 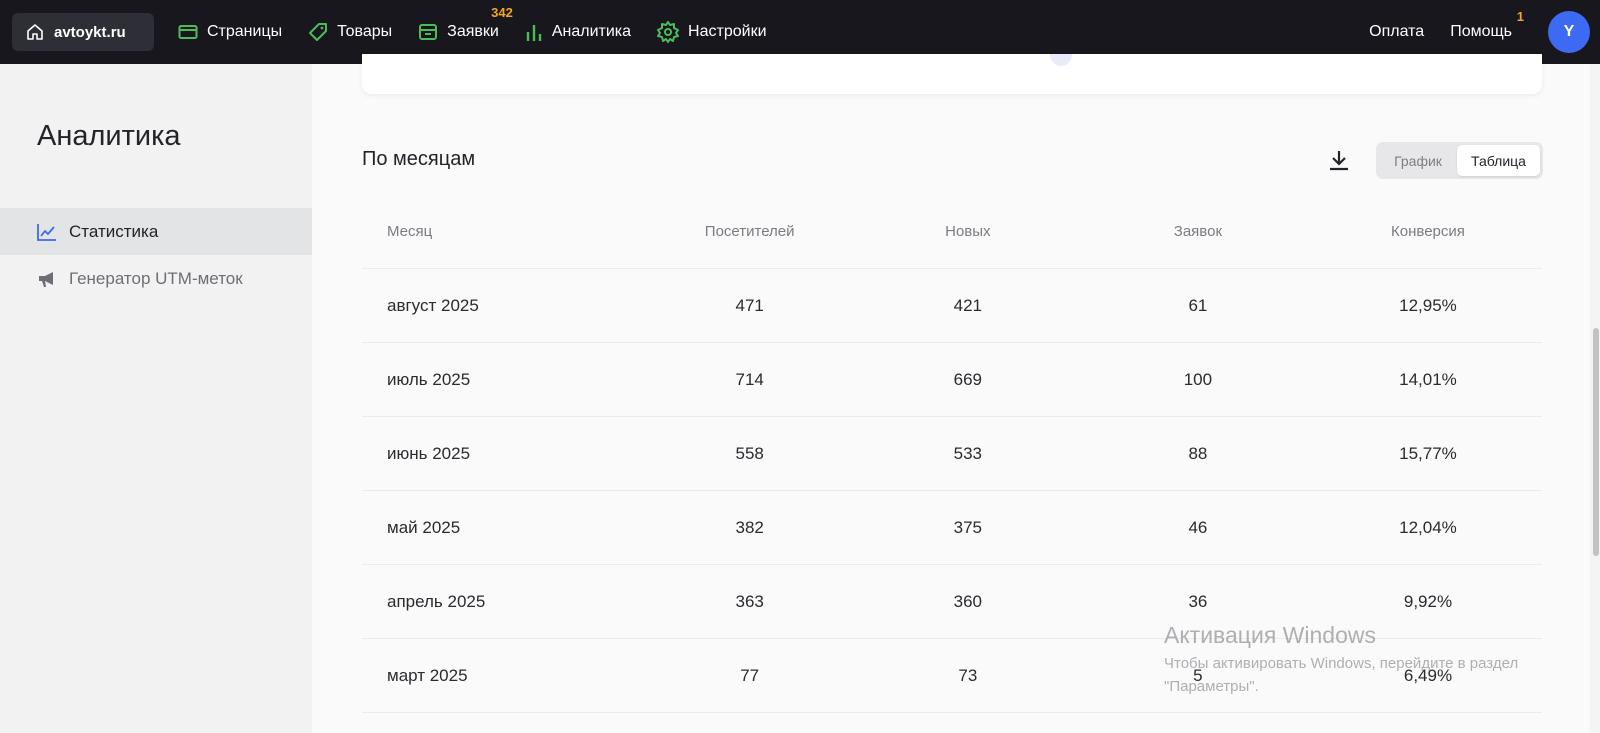 What do you see at coordinates (1569, 32) in the screenshot?
I see `avatar: Y` at bounding box center [1569, 32].